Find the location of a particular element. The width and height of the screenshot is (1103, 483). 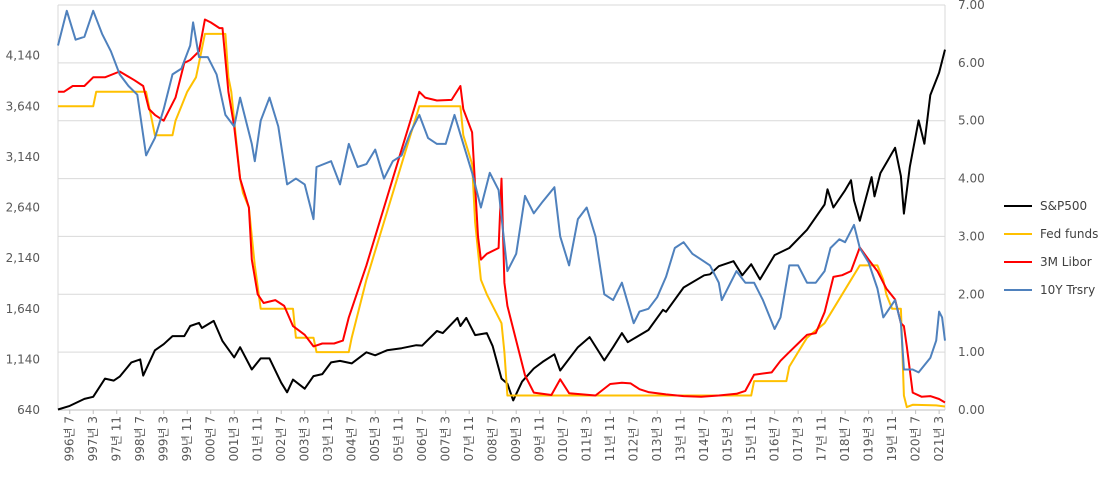

x-tick-label: 007년 3 is located at coordinates (446, 438).